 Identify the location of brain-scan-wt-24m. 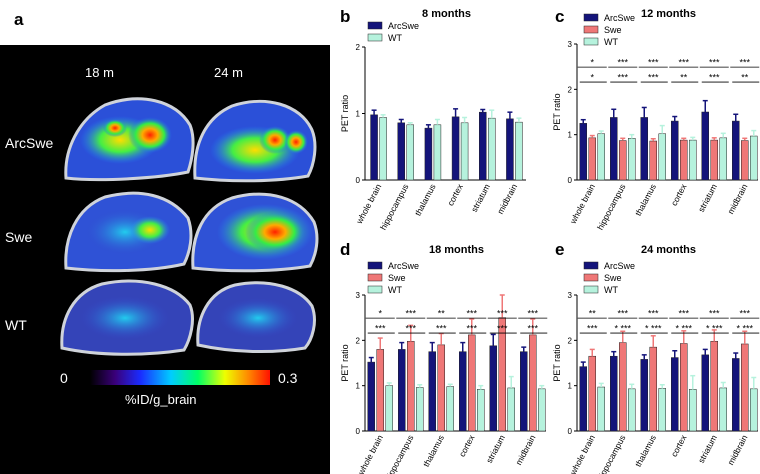
(256, 317).